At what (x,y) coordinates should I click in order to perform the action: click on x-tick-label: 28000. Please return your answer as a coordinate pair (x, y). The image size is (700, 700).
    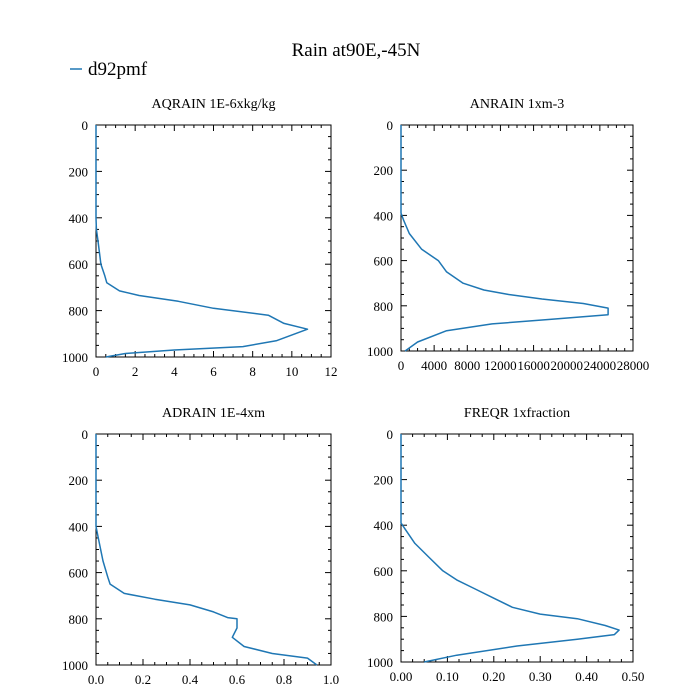
    Looking at the image, I should click on (633, 365).